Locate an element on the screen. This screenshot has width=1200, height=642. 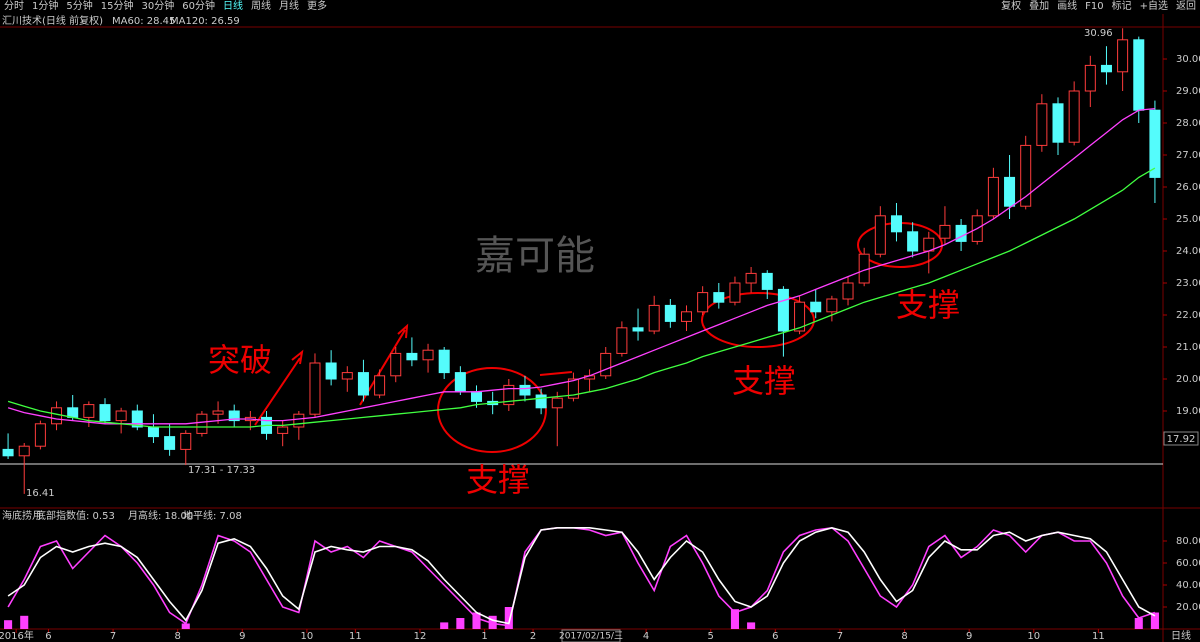
y-tick-label: 26.00 is located at coordinates (1188, 187).